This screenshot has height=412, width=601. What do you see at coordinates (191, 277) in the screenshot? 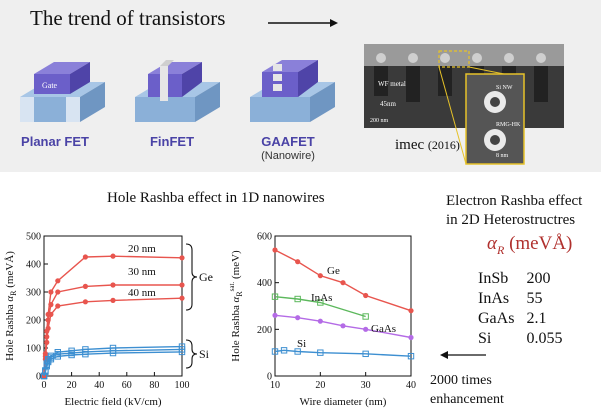
I see `ge-brace` at bounding box center [191, 277].